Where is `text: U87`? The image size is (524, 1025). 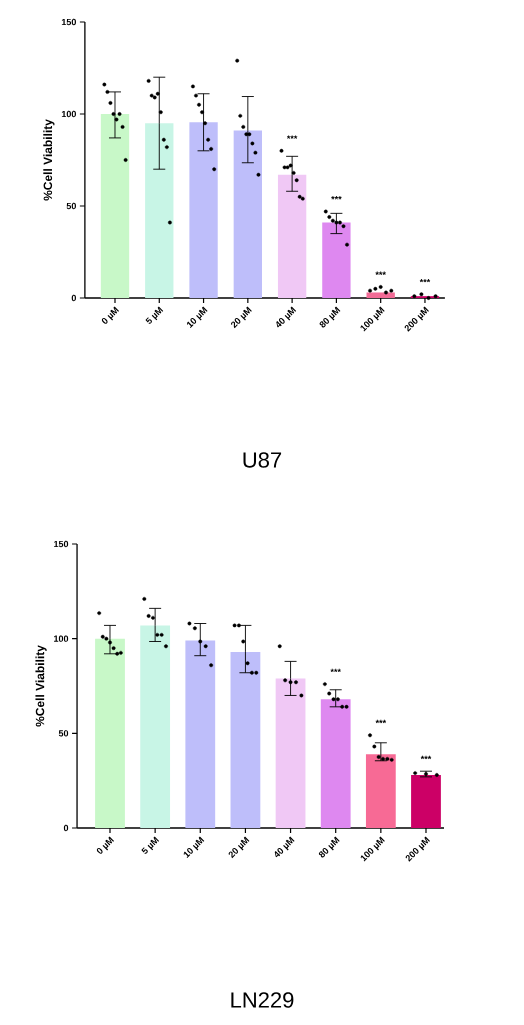 text: U87 is located at coordinates (262, 460).